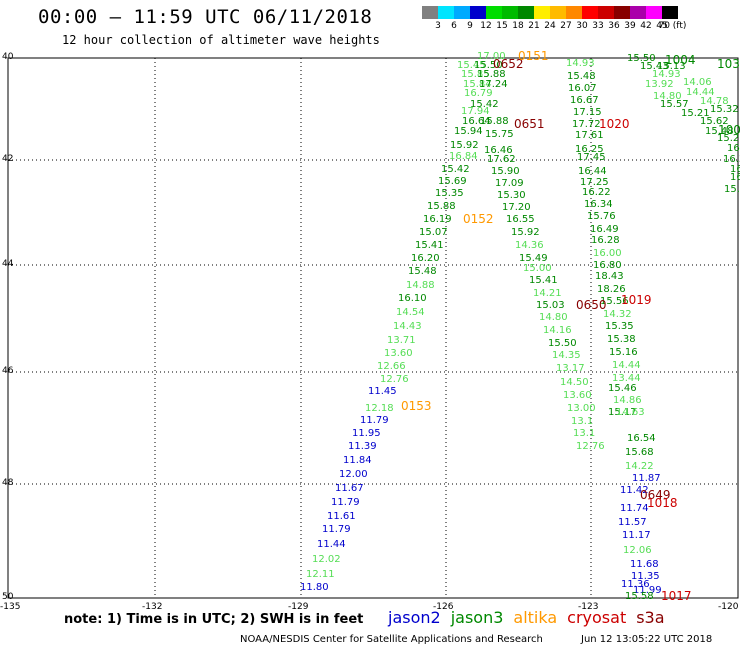 Image resolution: width=740 pixels, height=650 pixels. I want to click on wave-height-value: 11.80, so click(314, 587).